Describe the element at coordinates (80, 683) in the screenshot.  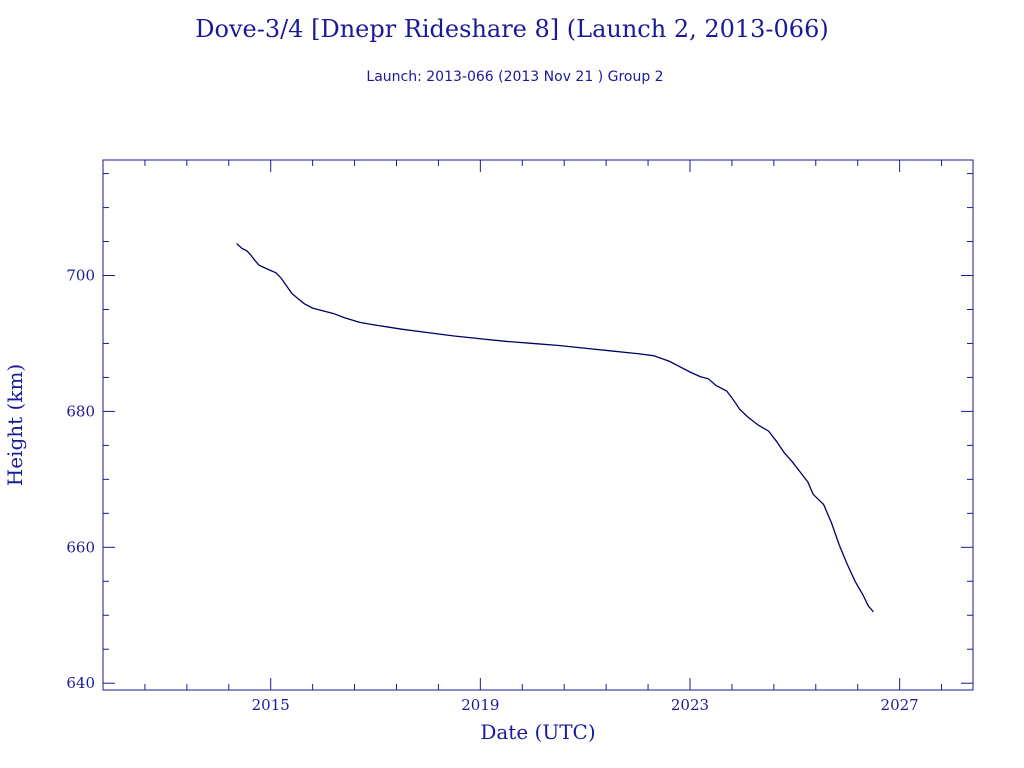
I see `y-tick-label: 640` at that location.